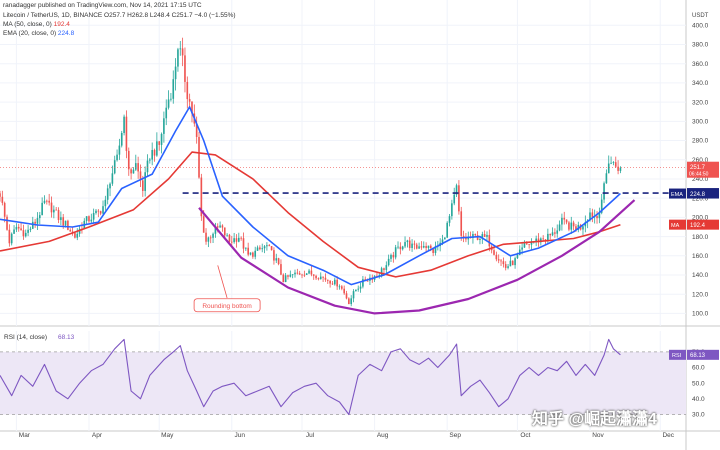 Image resolution: width=720 pixels, height=450 pixels. I want to click on ma-legend-value: 192.4, so click(61, 24).